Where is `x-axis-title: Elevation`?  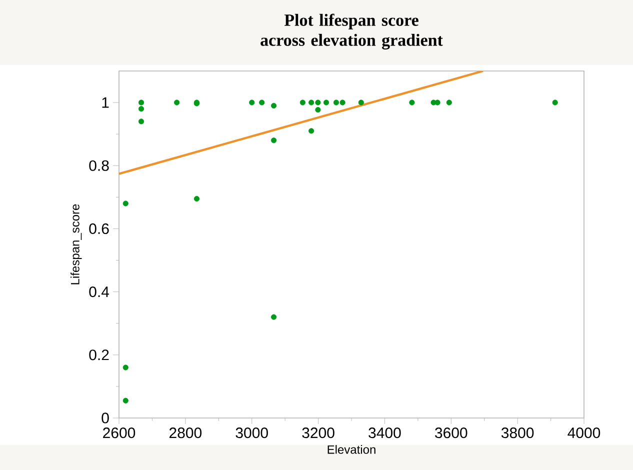 x-axis-title: Elevation is located at coordinates (352, 449).